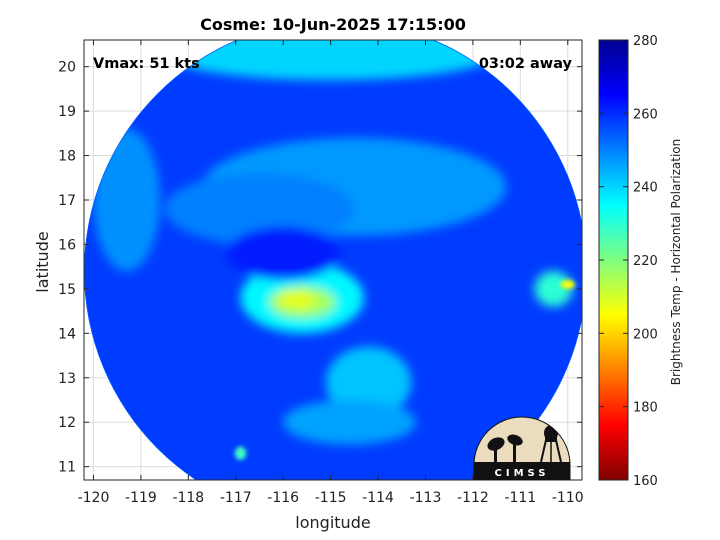  I want to click on x-tick-label: -119, so click(141, 498).